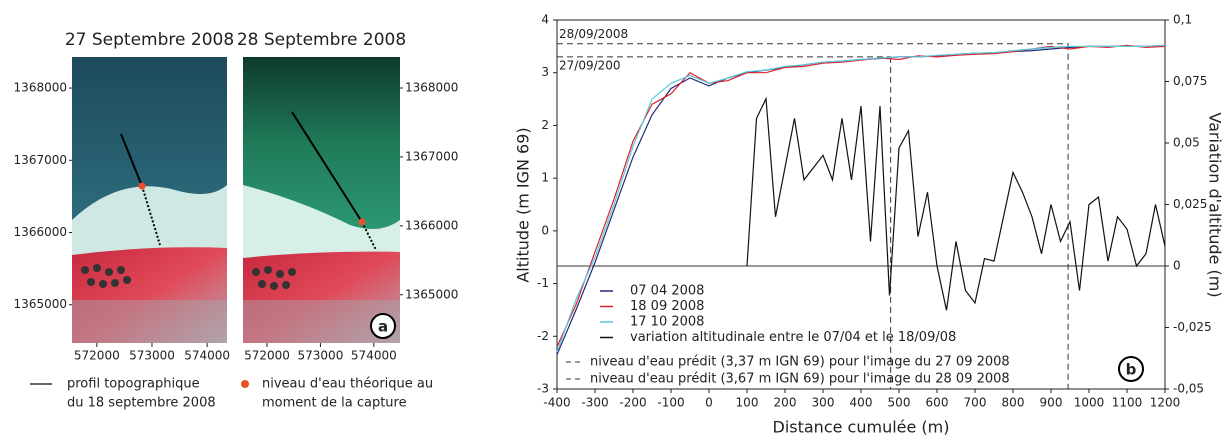 The height and width of the screenshot is (440, 1229). Describe the element at coordinates (149, 200) in the screenshot. I see `satellite-image` at that location.